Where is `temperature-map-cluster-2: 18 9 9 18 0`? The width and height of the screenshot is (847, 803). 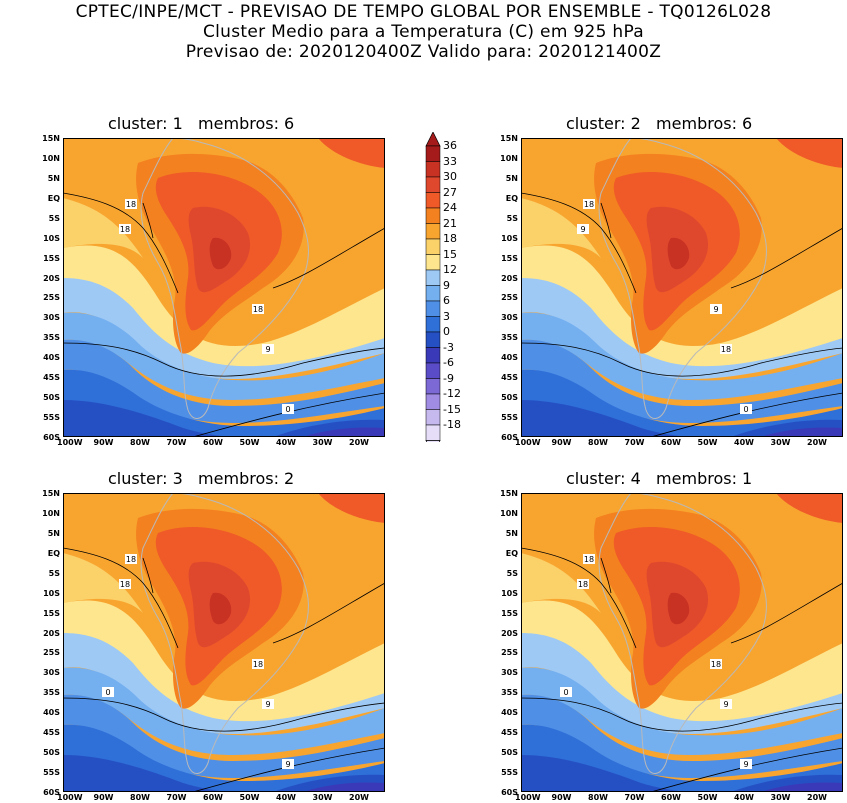
temperature-map-cluster-2: 18 9 9 18 0 is located at coordinates (682, 287).